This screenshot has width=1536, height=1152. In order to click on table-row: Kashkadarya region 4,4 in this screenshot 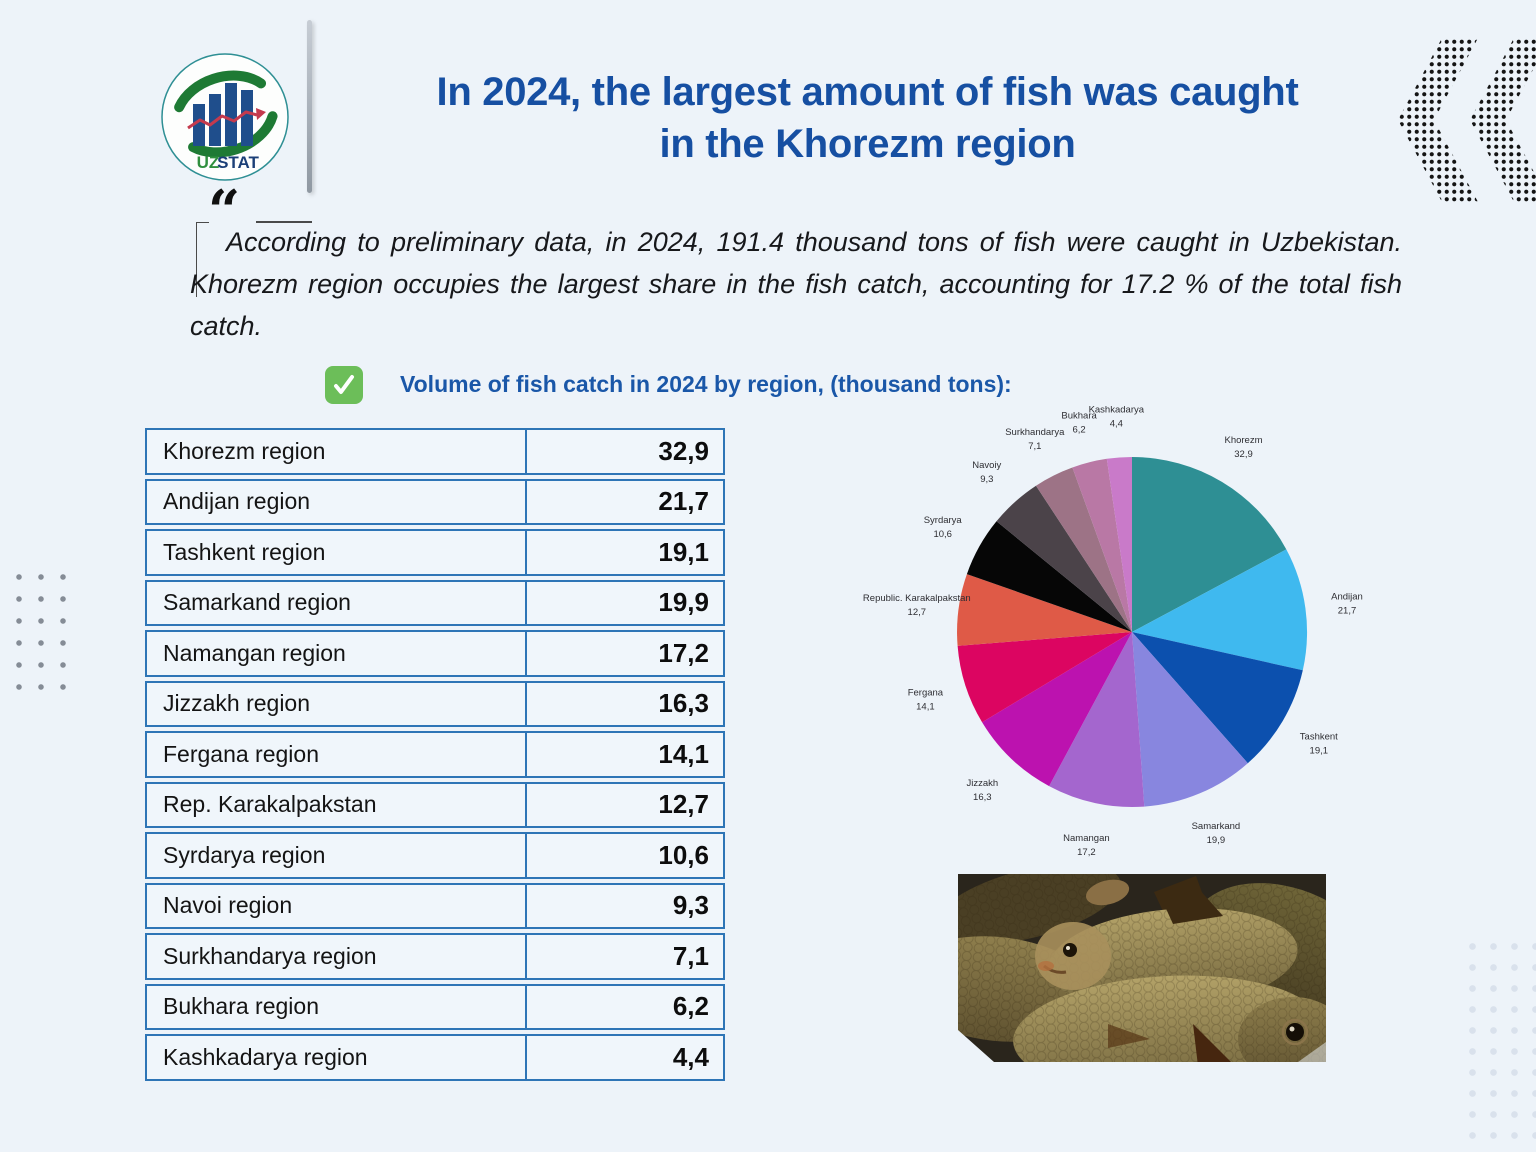, I will do `click(435, 1057)`.